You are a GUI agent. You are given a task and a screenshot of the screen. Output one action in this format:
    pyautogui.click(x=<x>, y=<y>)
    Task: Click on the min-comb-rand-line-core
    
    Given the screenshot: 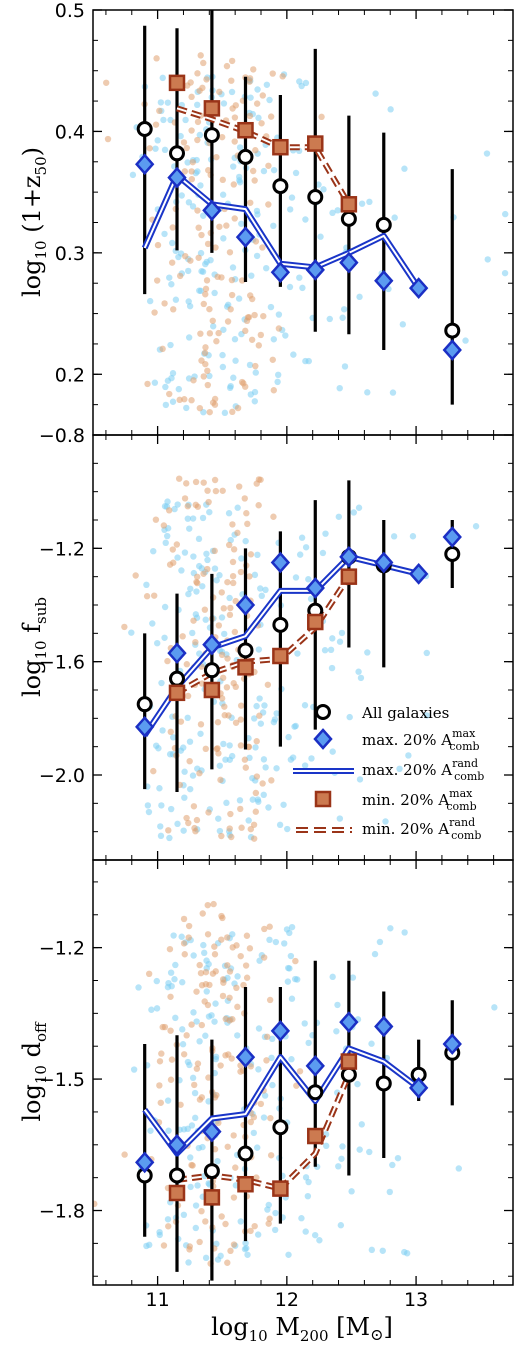 What is the action you would take?
    pyautogui.click(x=263, y=156)
    